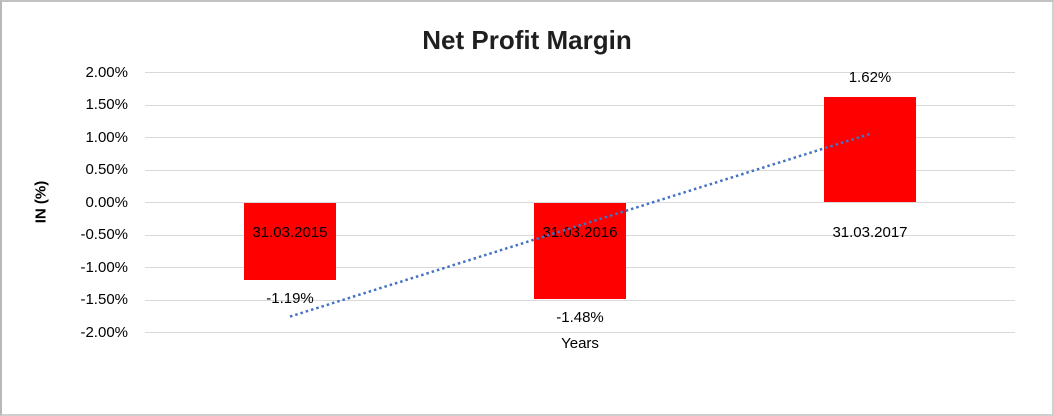  What do you see at coordinates (104, 234) in the screenshot?
I see `y-axis-tick-label: -0.50%` at bounding box center [104, 234].